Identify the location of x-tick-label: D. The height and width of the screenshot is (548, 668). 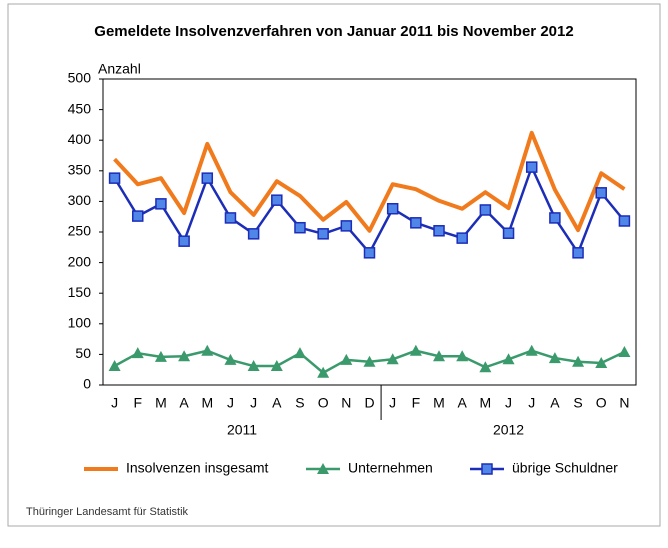
(369, 403).